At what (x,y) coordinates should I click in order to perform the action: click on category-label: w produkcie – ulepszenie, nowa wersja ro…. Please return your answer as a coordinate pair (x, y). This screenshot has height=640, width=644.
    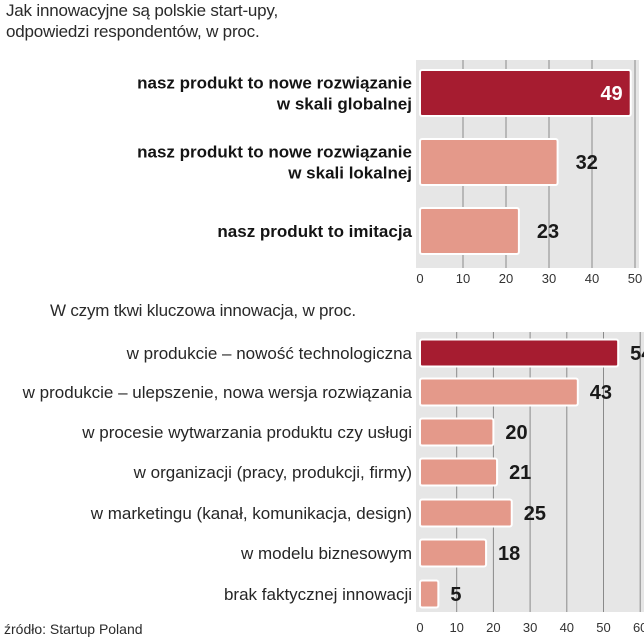
    Looking at the image, I should click on (217, 392).